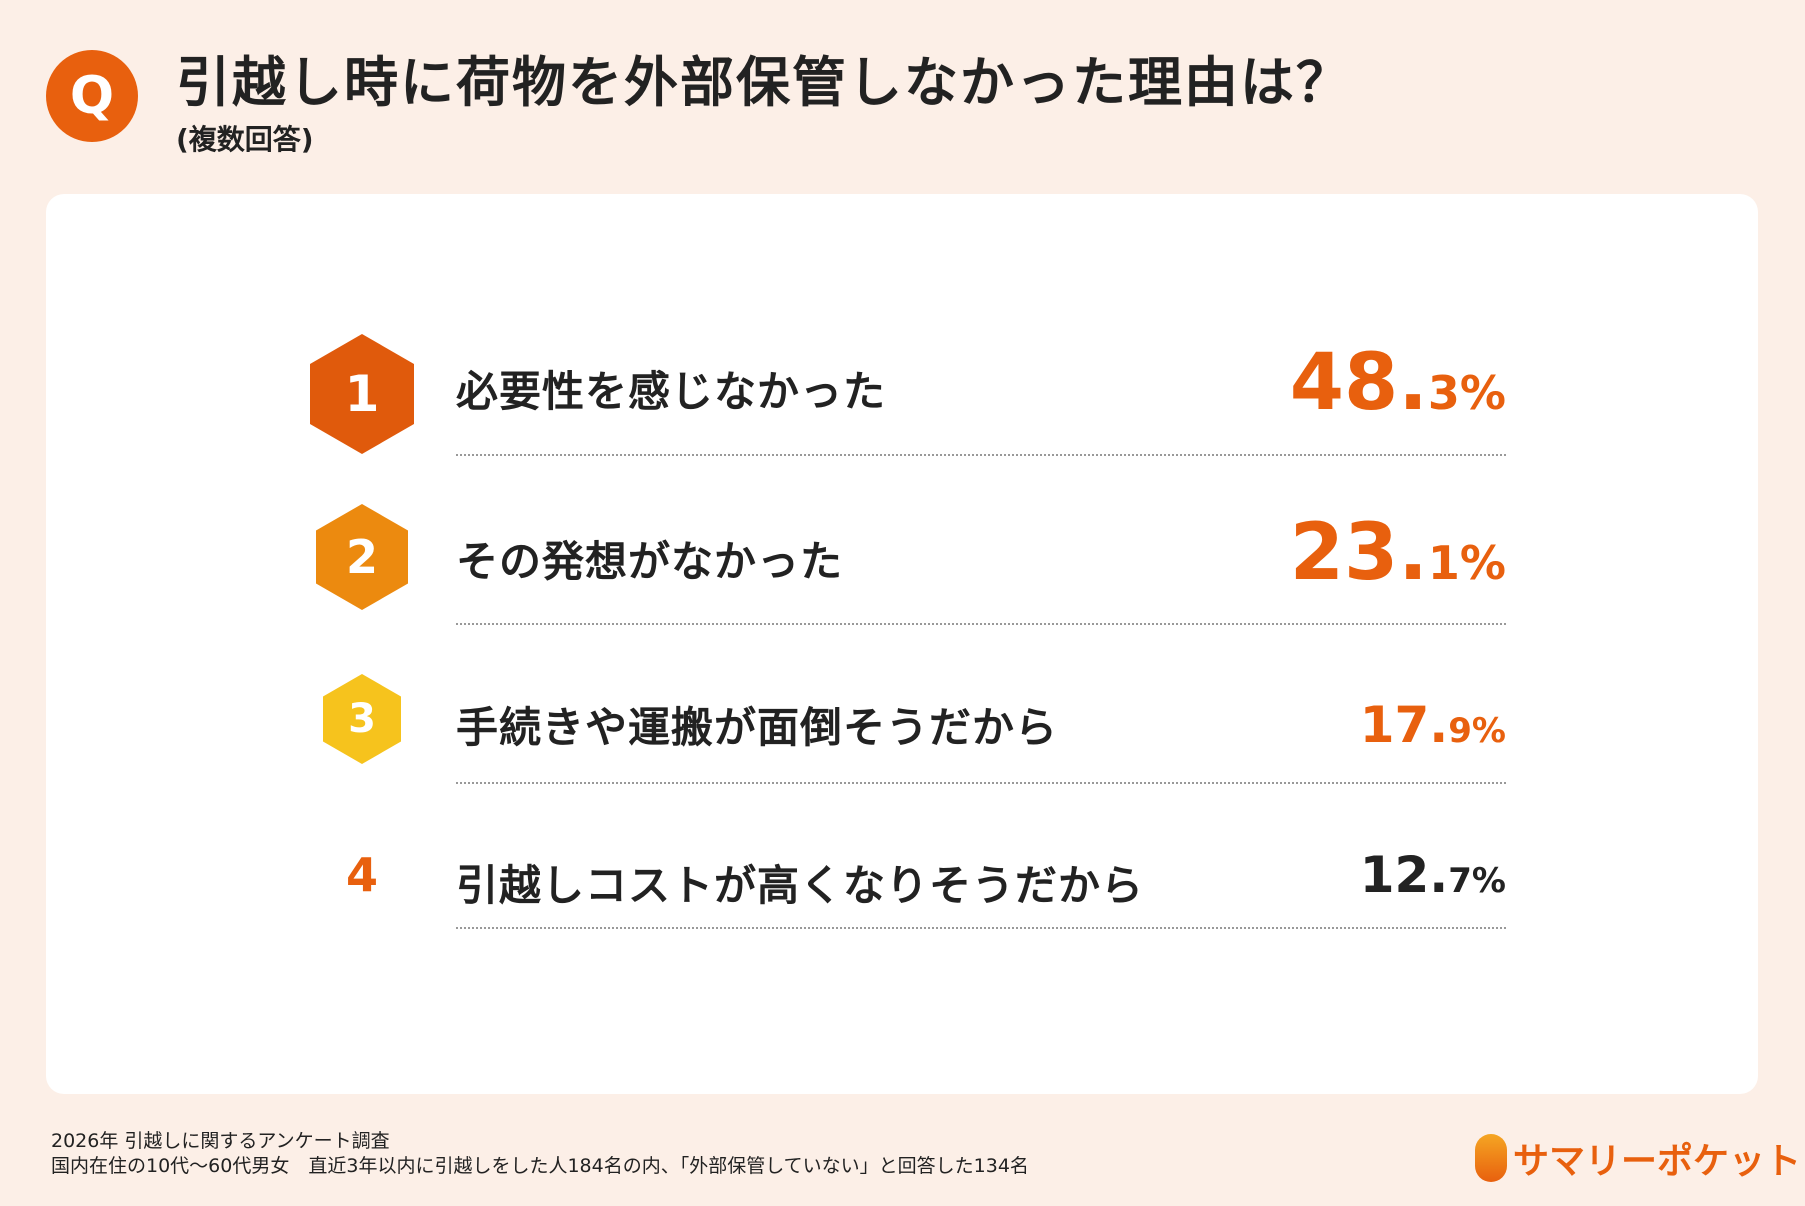 This screenshot has height=1206, width=1805. What do you see at coordinates (1477, 731) in the screenshot?
I see `percent-dec: 9%` at bounding box center [1477, 731].